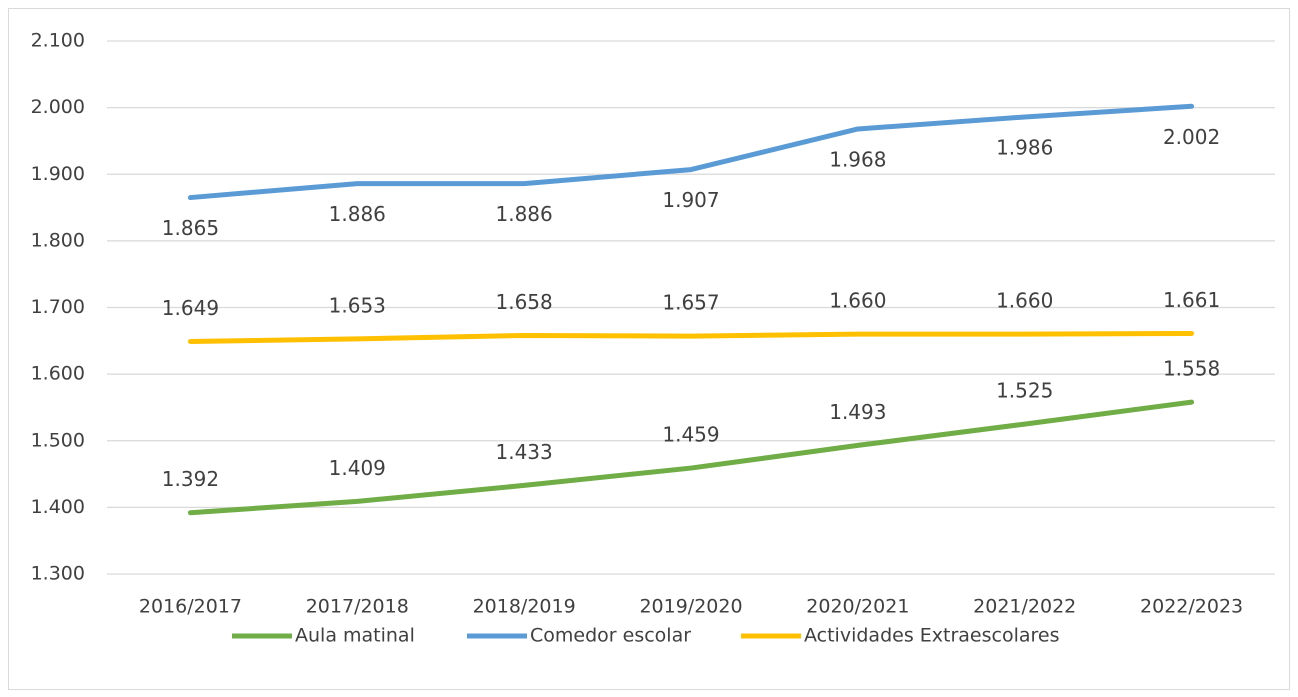 The width and height of the screenshot is (1298, 697). I want to click on x-tick-label: 2021/2022, so click(1024, 607).